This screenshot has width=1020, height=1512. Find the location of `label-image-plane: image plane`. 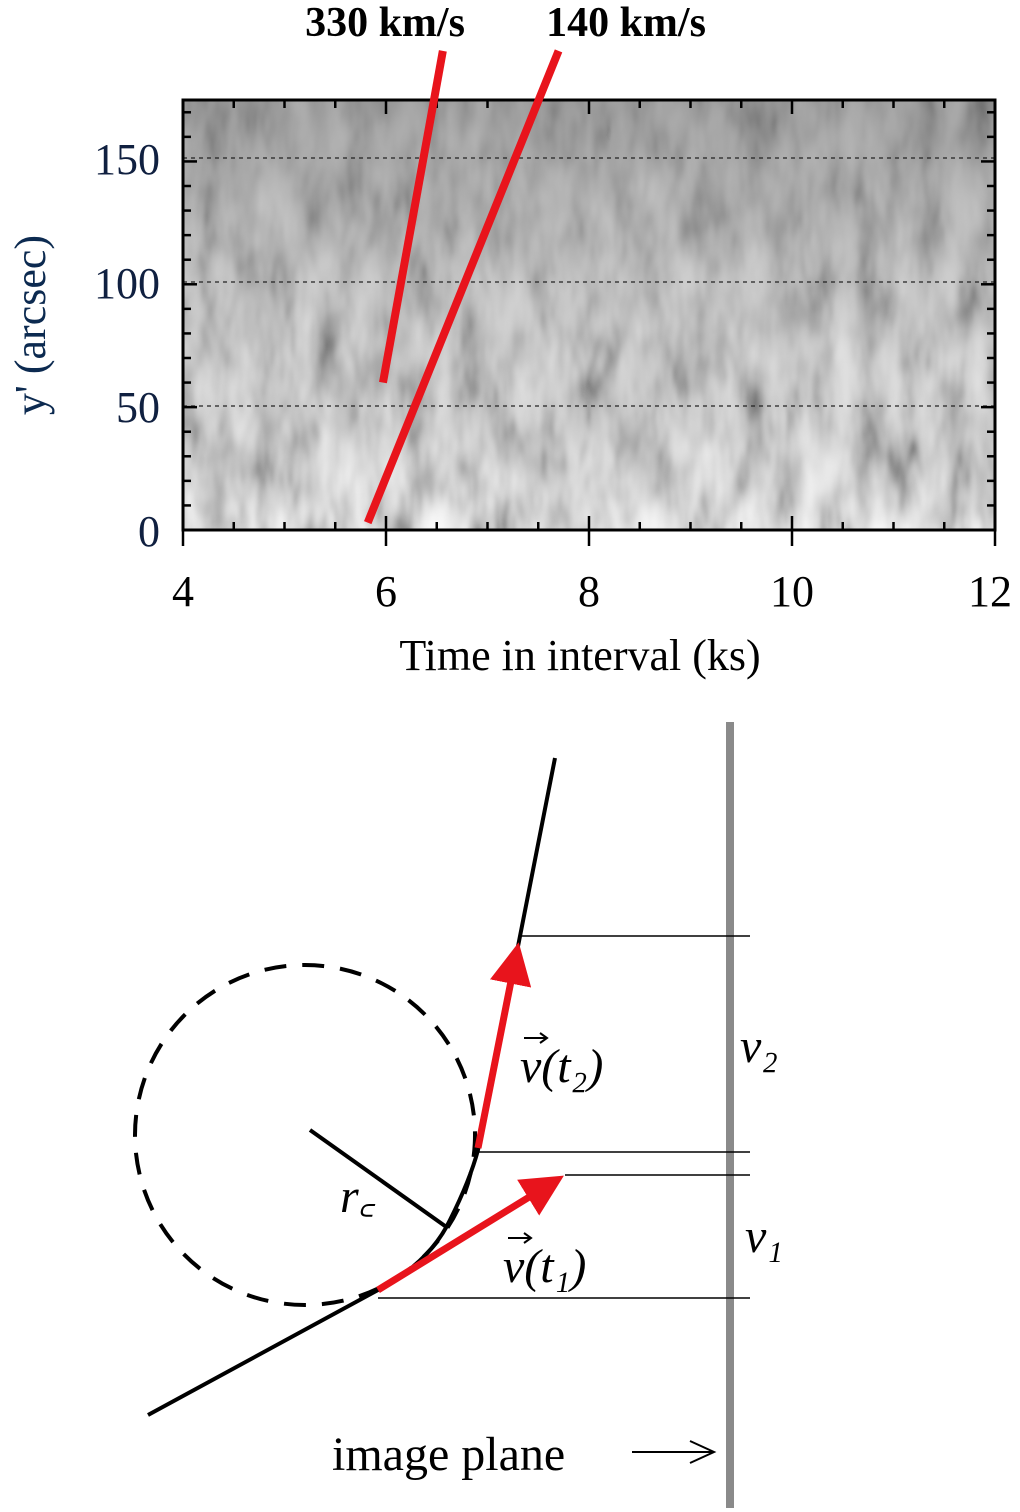

label-image-plane: image plane is located at coordinates (448, 1454).